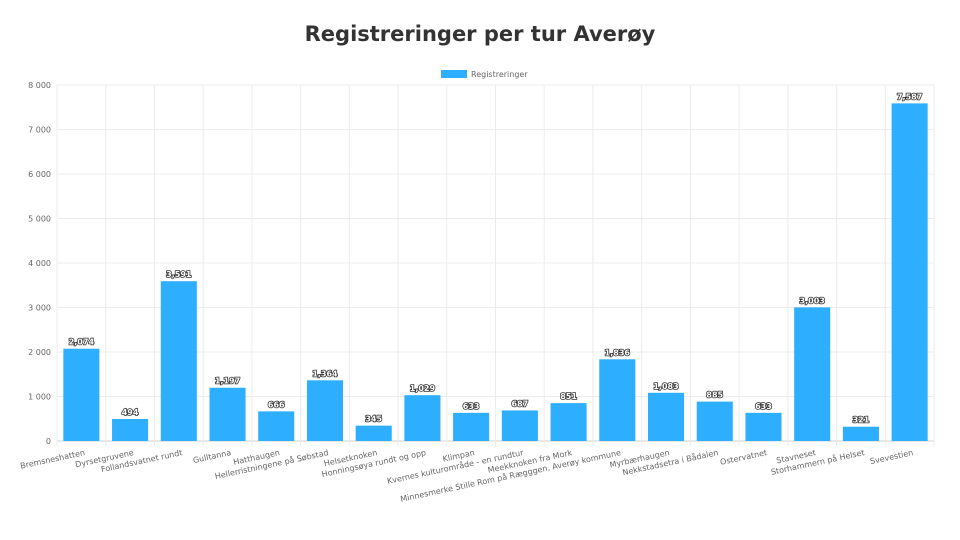 The height and width of the screenshot is (540, 960). What do you see at coordinates (276, 404) in the screenshot?
I see `data-label: 666` at bounding box center [276, 404].